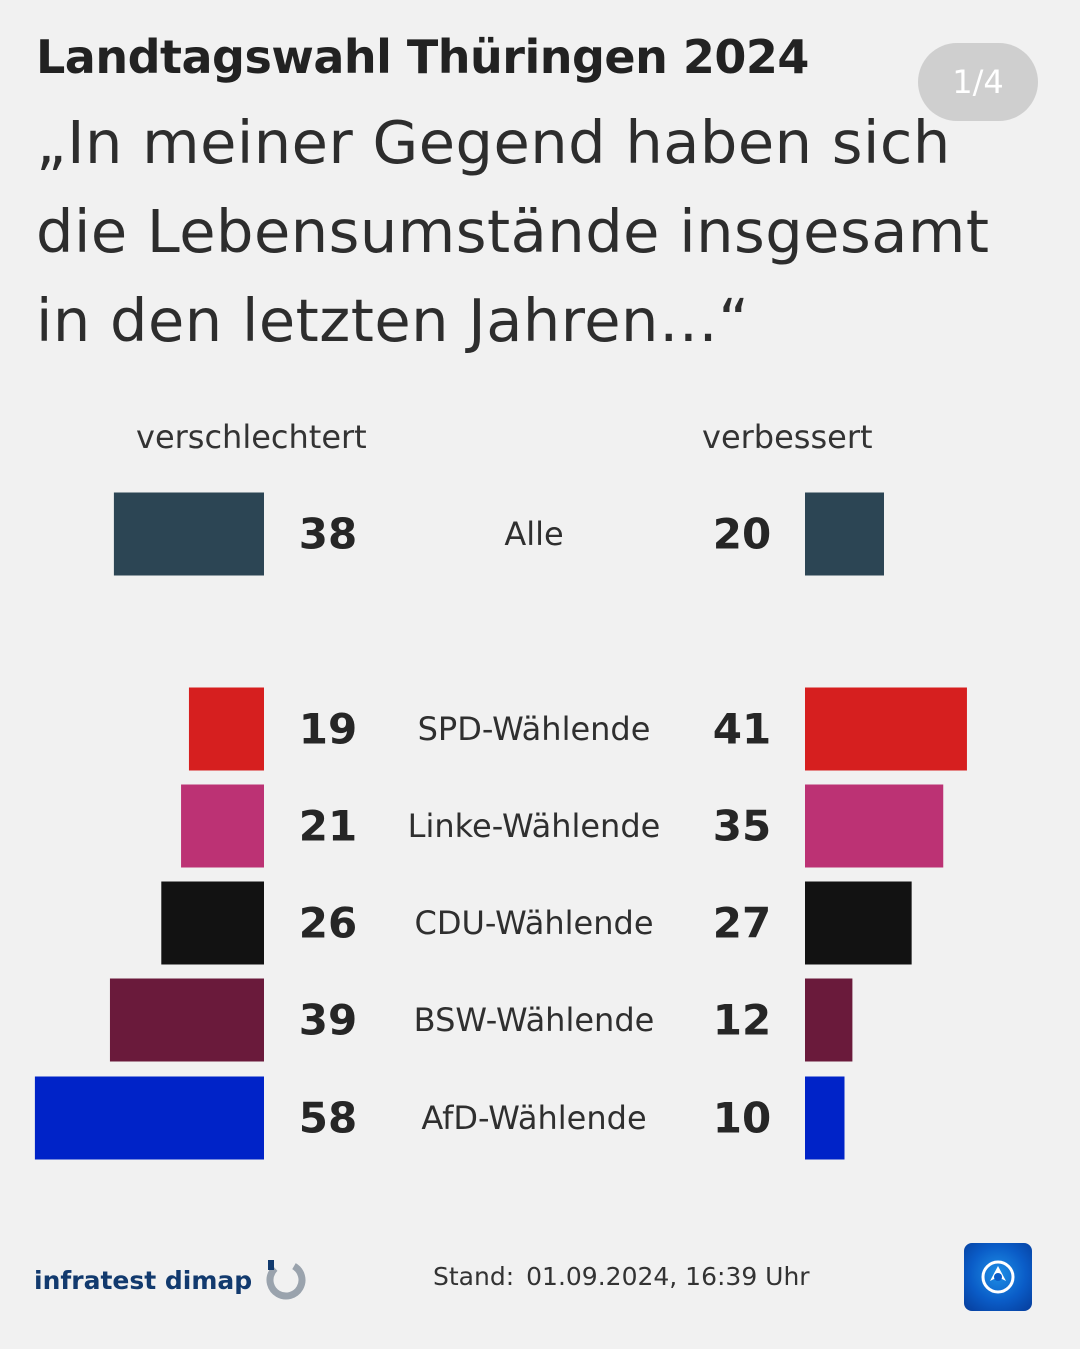 The image size is (1080, 1349). I want to click on bar-verschlechtert-alle, so click(189, 534).